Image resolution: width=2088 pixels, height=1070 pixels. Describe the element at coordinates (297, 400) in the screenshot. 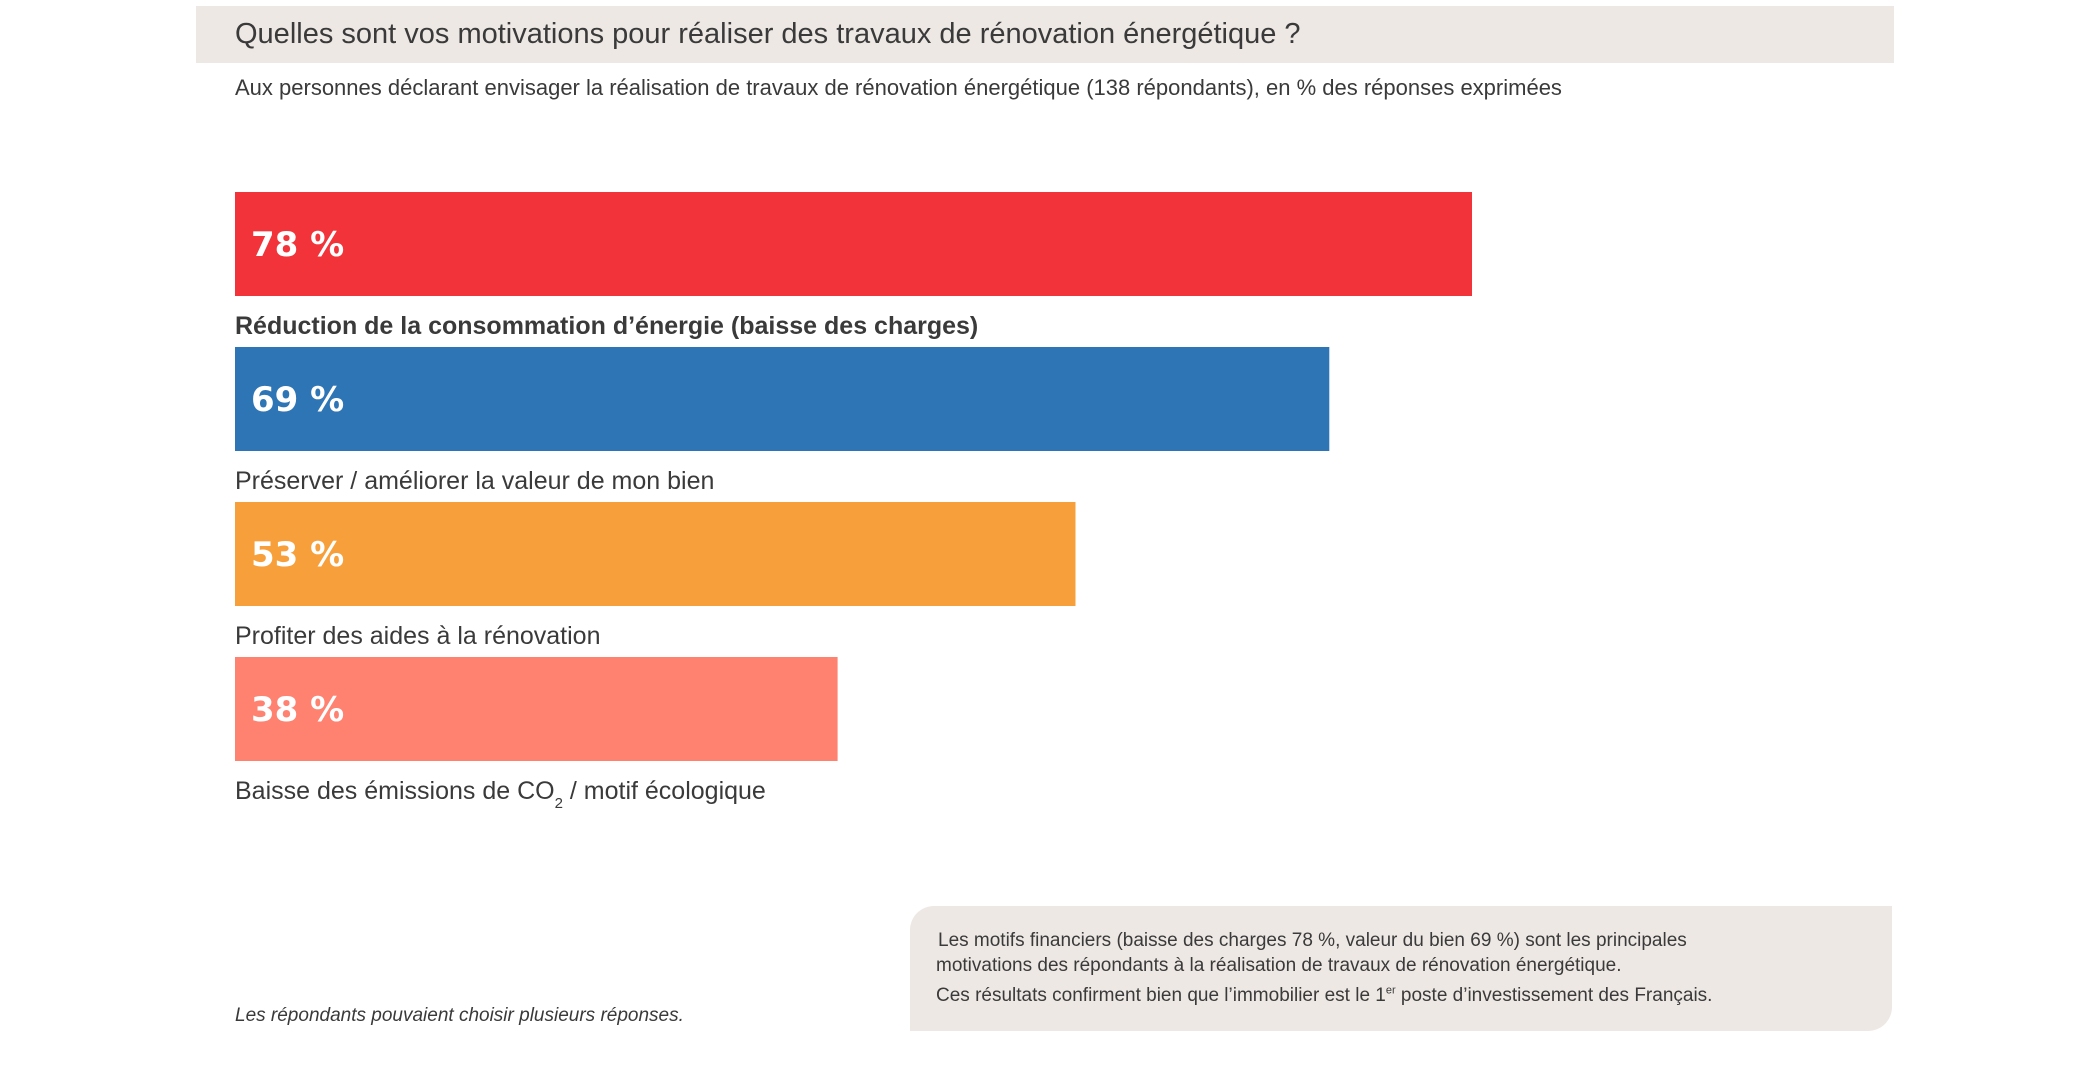

I see `bar-value-label: 69 %` at that location.